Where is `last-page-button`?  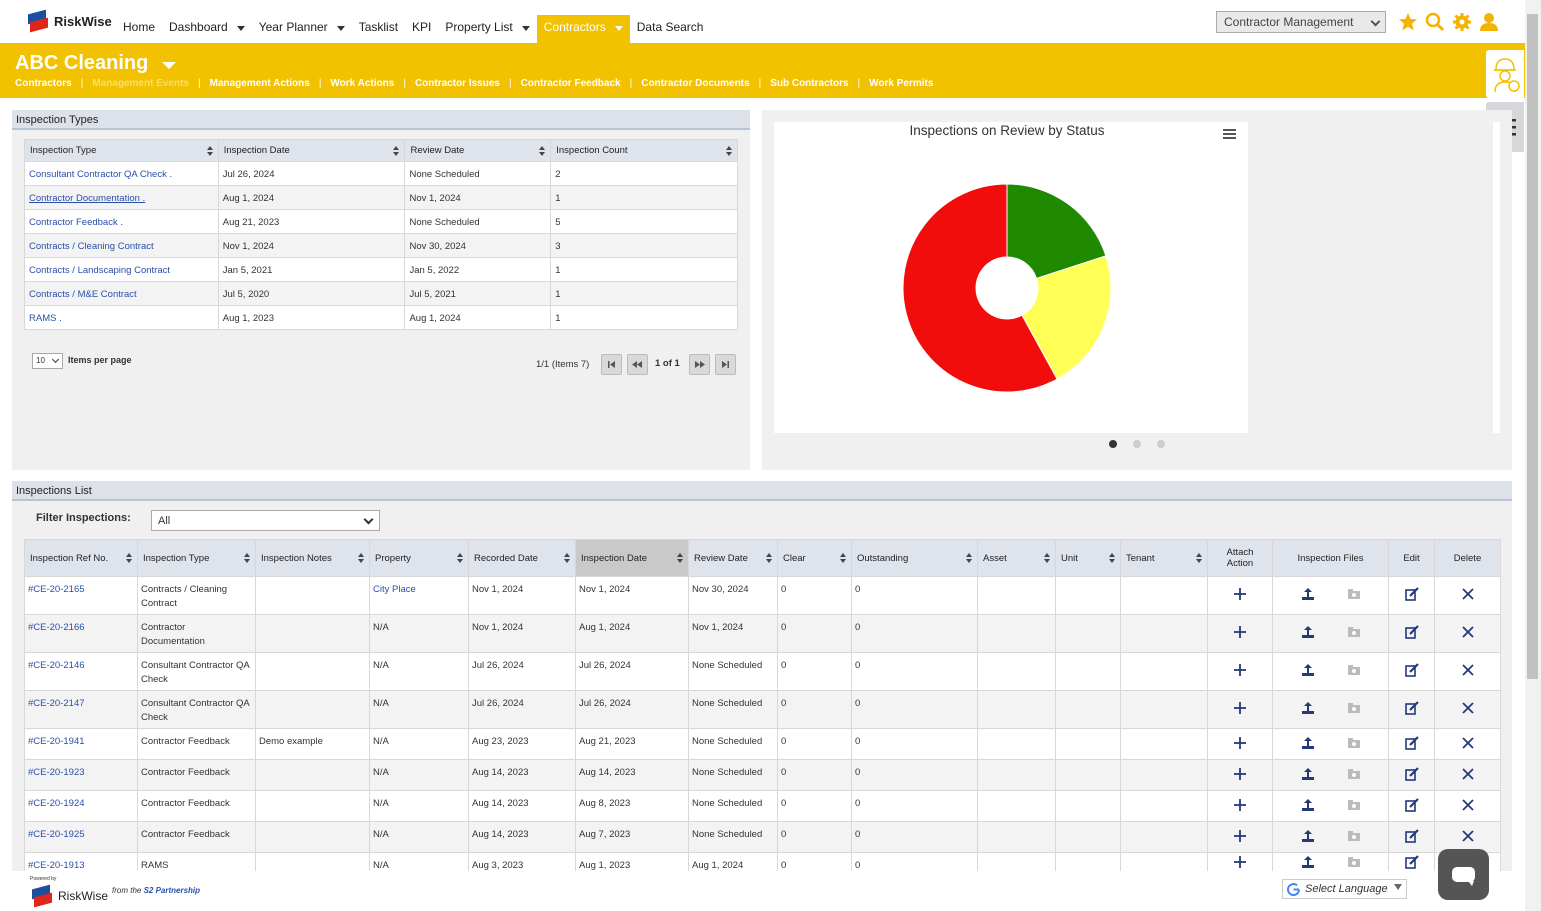 last-page-button is located at coordinates (725, 364).